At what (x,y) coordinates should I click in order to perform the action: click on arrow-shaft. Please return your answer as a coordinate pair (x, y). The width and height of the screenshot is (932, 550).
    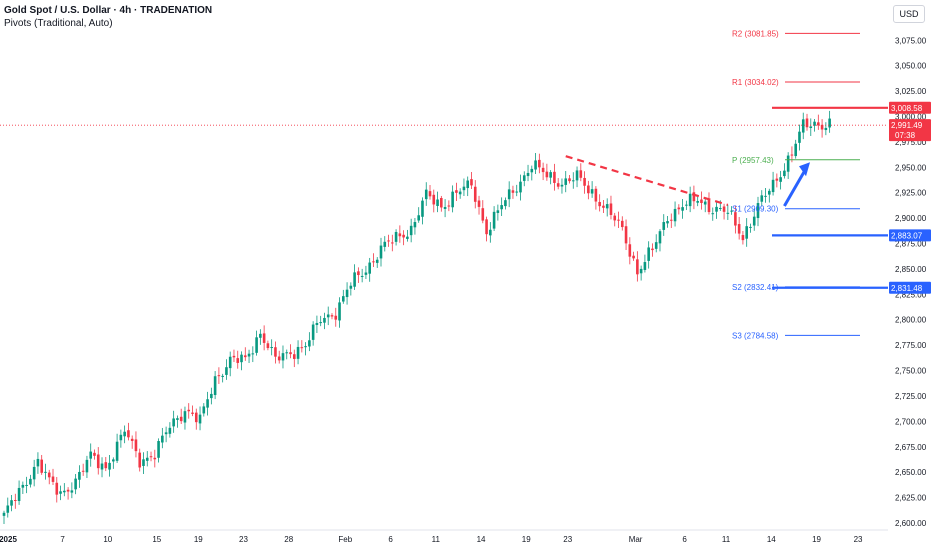
    Looking at the image, I should click on (795, 188).